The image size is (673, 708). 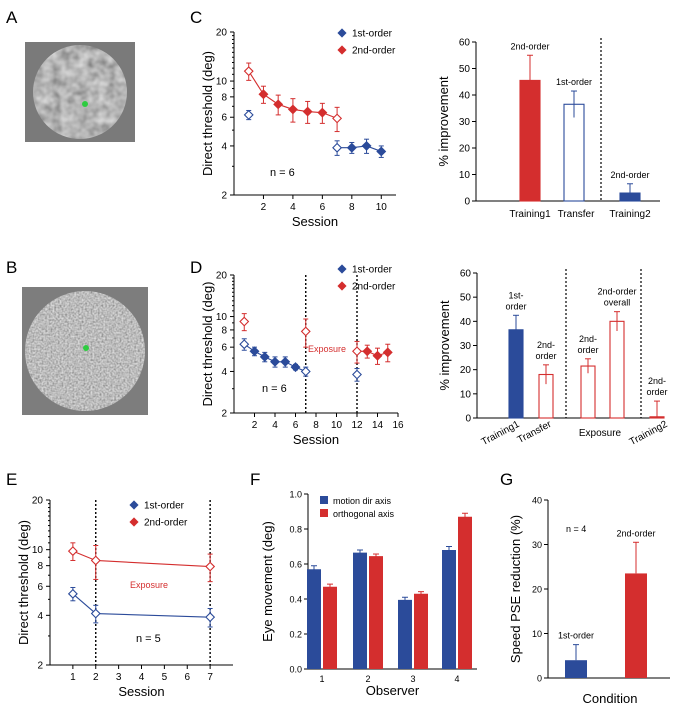 I want to click on fixation-dot-a, so click(x=85, y=104).